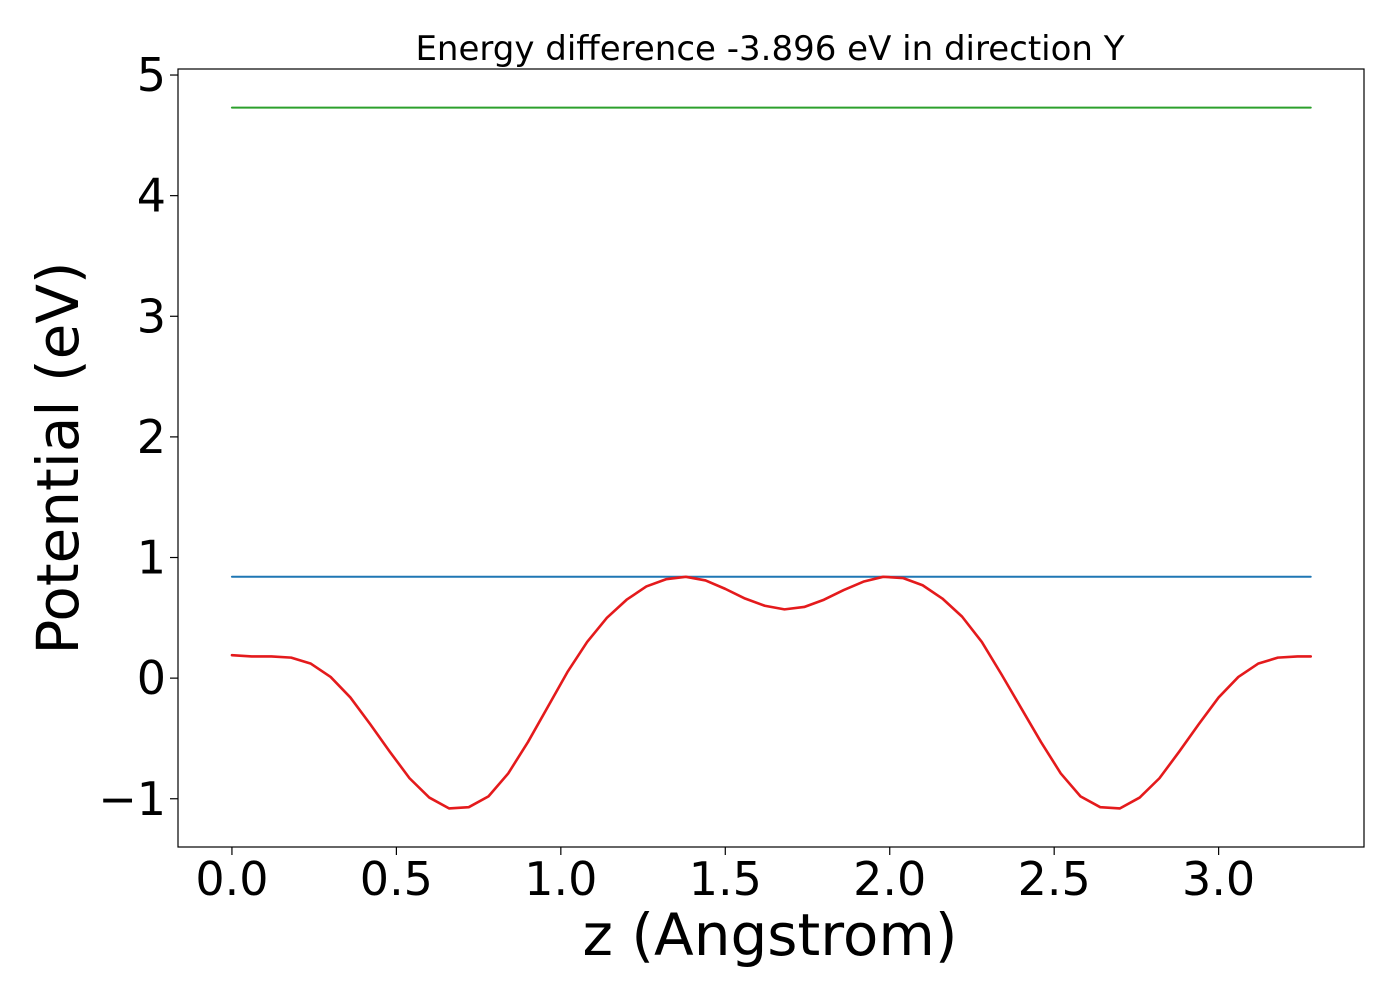  I want to click on x-axis-ticks: 0.0 0.5 1.0 1.5 2.0 2.5 3.0, so click(725, 876).